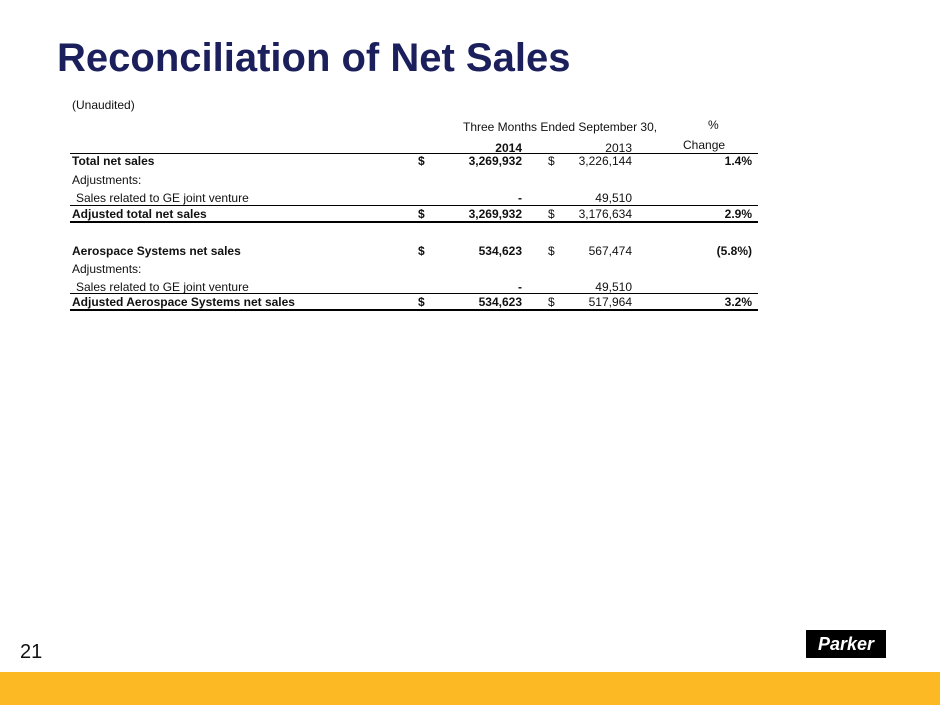  Describe the element at coordinates (738, 214) in the screenshot. I see `pct-change: 2.9%` at that location.